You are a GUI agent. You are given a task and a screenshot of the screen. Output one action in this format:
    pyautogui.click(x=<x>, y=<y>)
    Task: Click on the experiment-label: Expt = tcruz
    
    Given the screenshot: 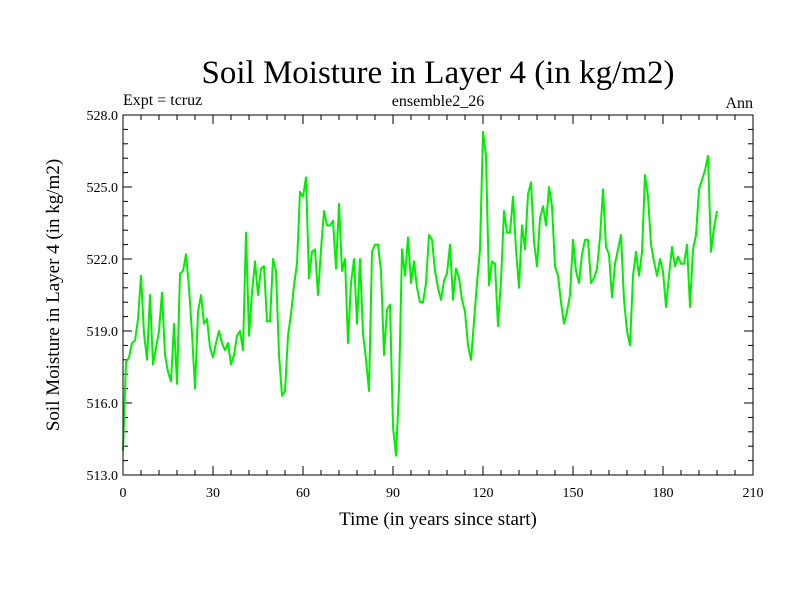 What is the action you would take?
    pyautogui.click(x=162, y=100)
    